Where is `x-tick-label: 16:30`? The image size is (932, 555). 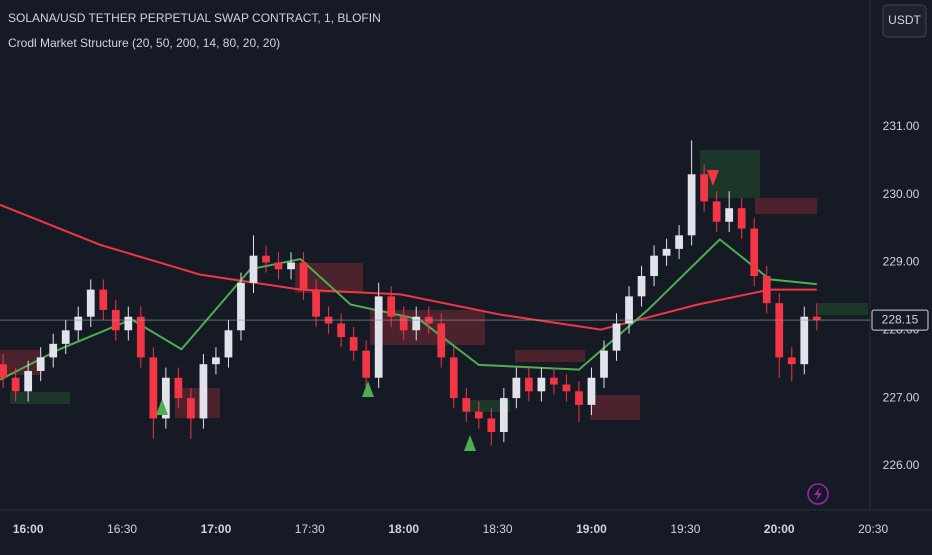 x-tick-label: 16:30 is located at coordinates (122, 529).